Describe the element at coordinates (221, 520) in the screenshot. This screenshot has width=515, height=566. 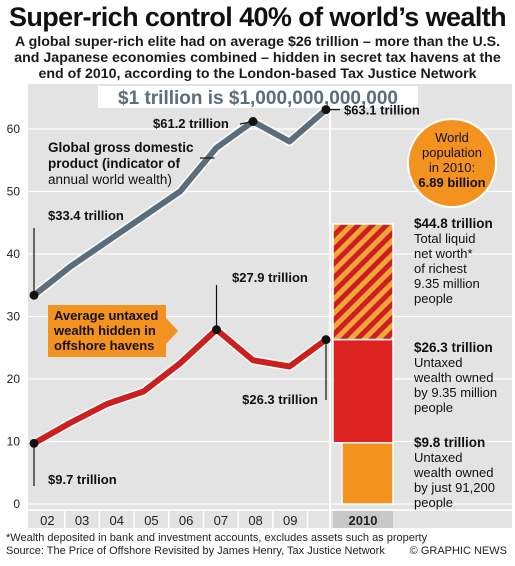
I see `x-tick-label: 07` at that location.